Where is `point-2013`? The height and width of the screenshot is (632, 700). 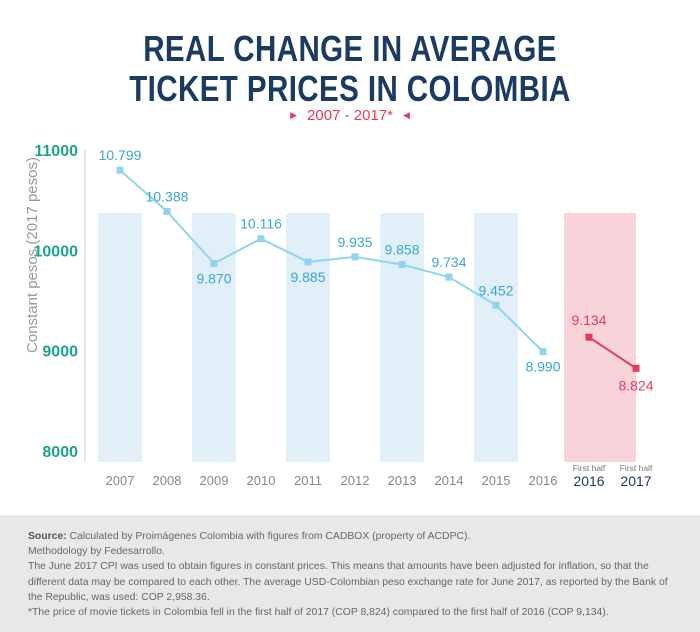
point-2013 is located at coordinates (402, 265).